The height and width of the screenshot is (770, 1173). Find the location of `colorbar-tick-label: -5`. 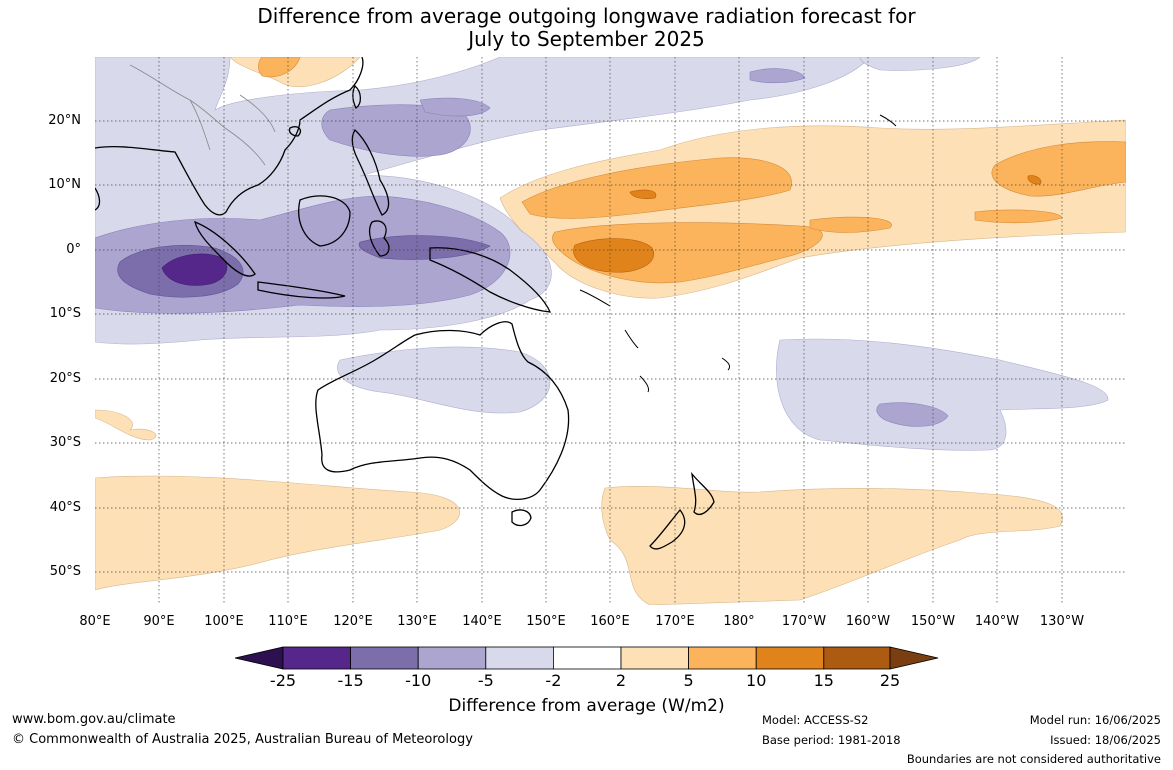

colorbar-tick-label: -5 is located at coordinates (485, 680).